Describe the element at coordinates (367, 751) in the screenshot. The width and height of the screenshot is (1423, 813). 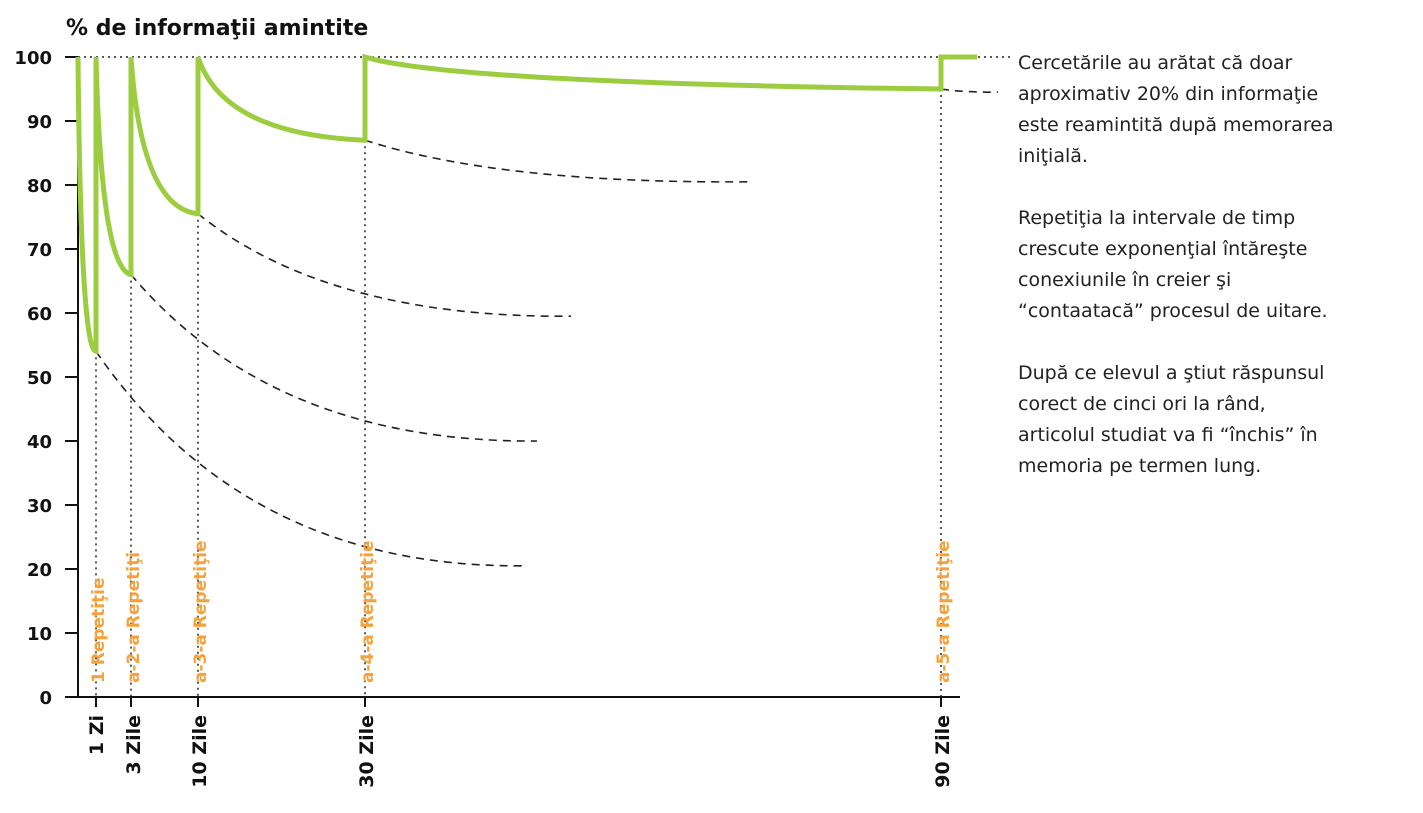
I see `x-tick-label: 30 Zile` at that location.